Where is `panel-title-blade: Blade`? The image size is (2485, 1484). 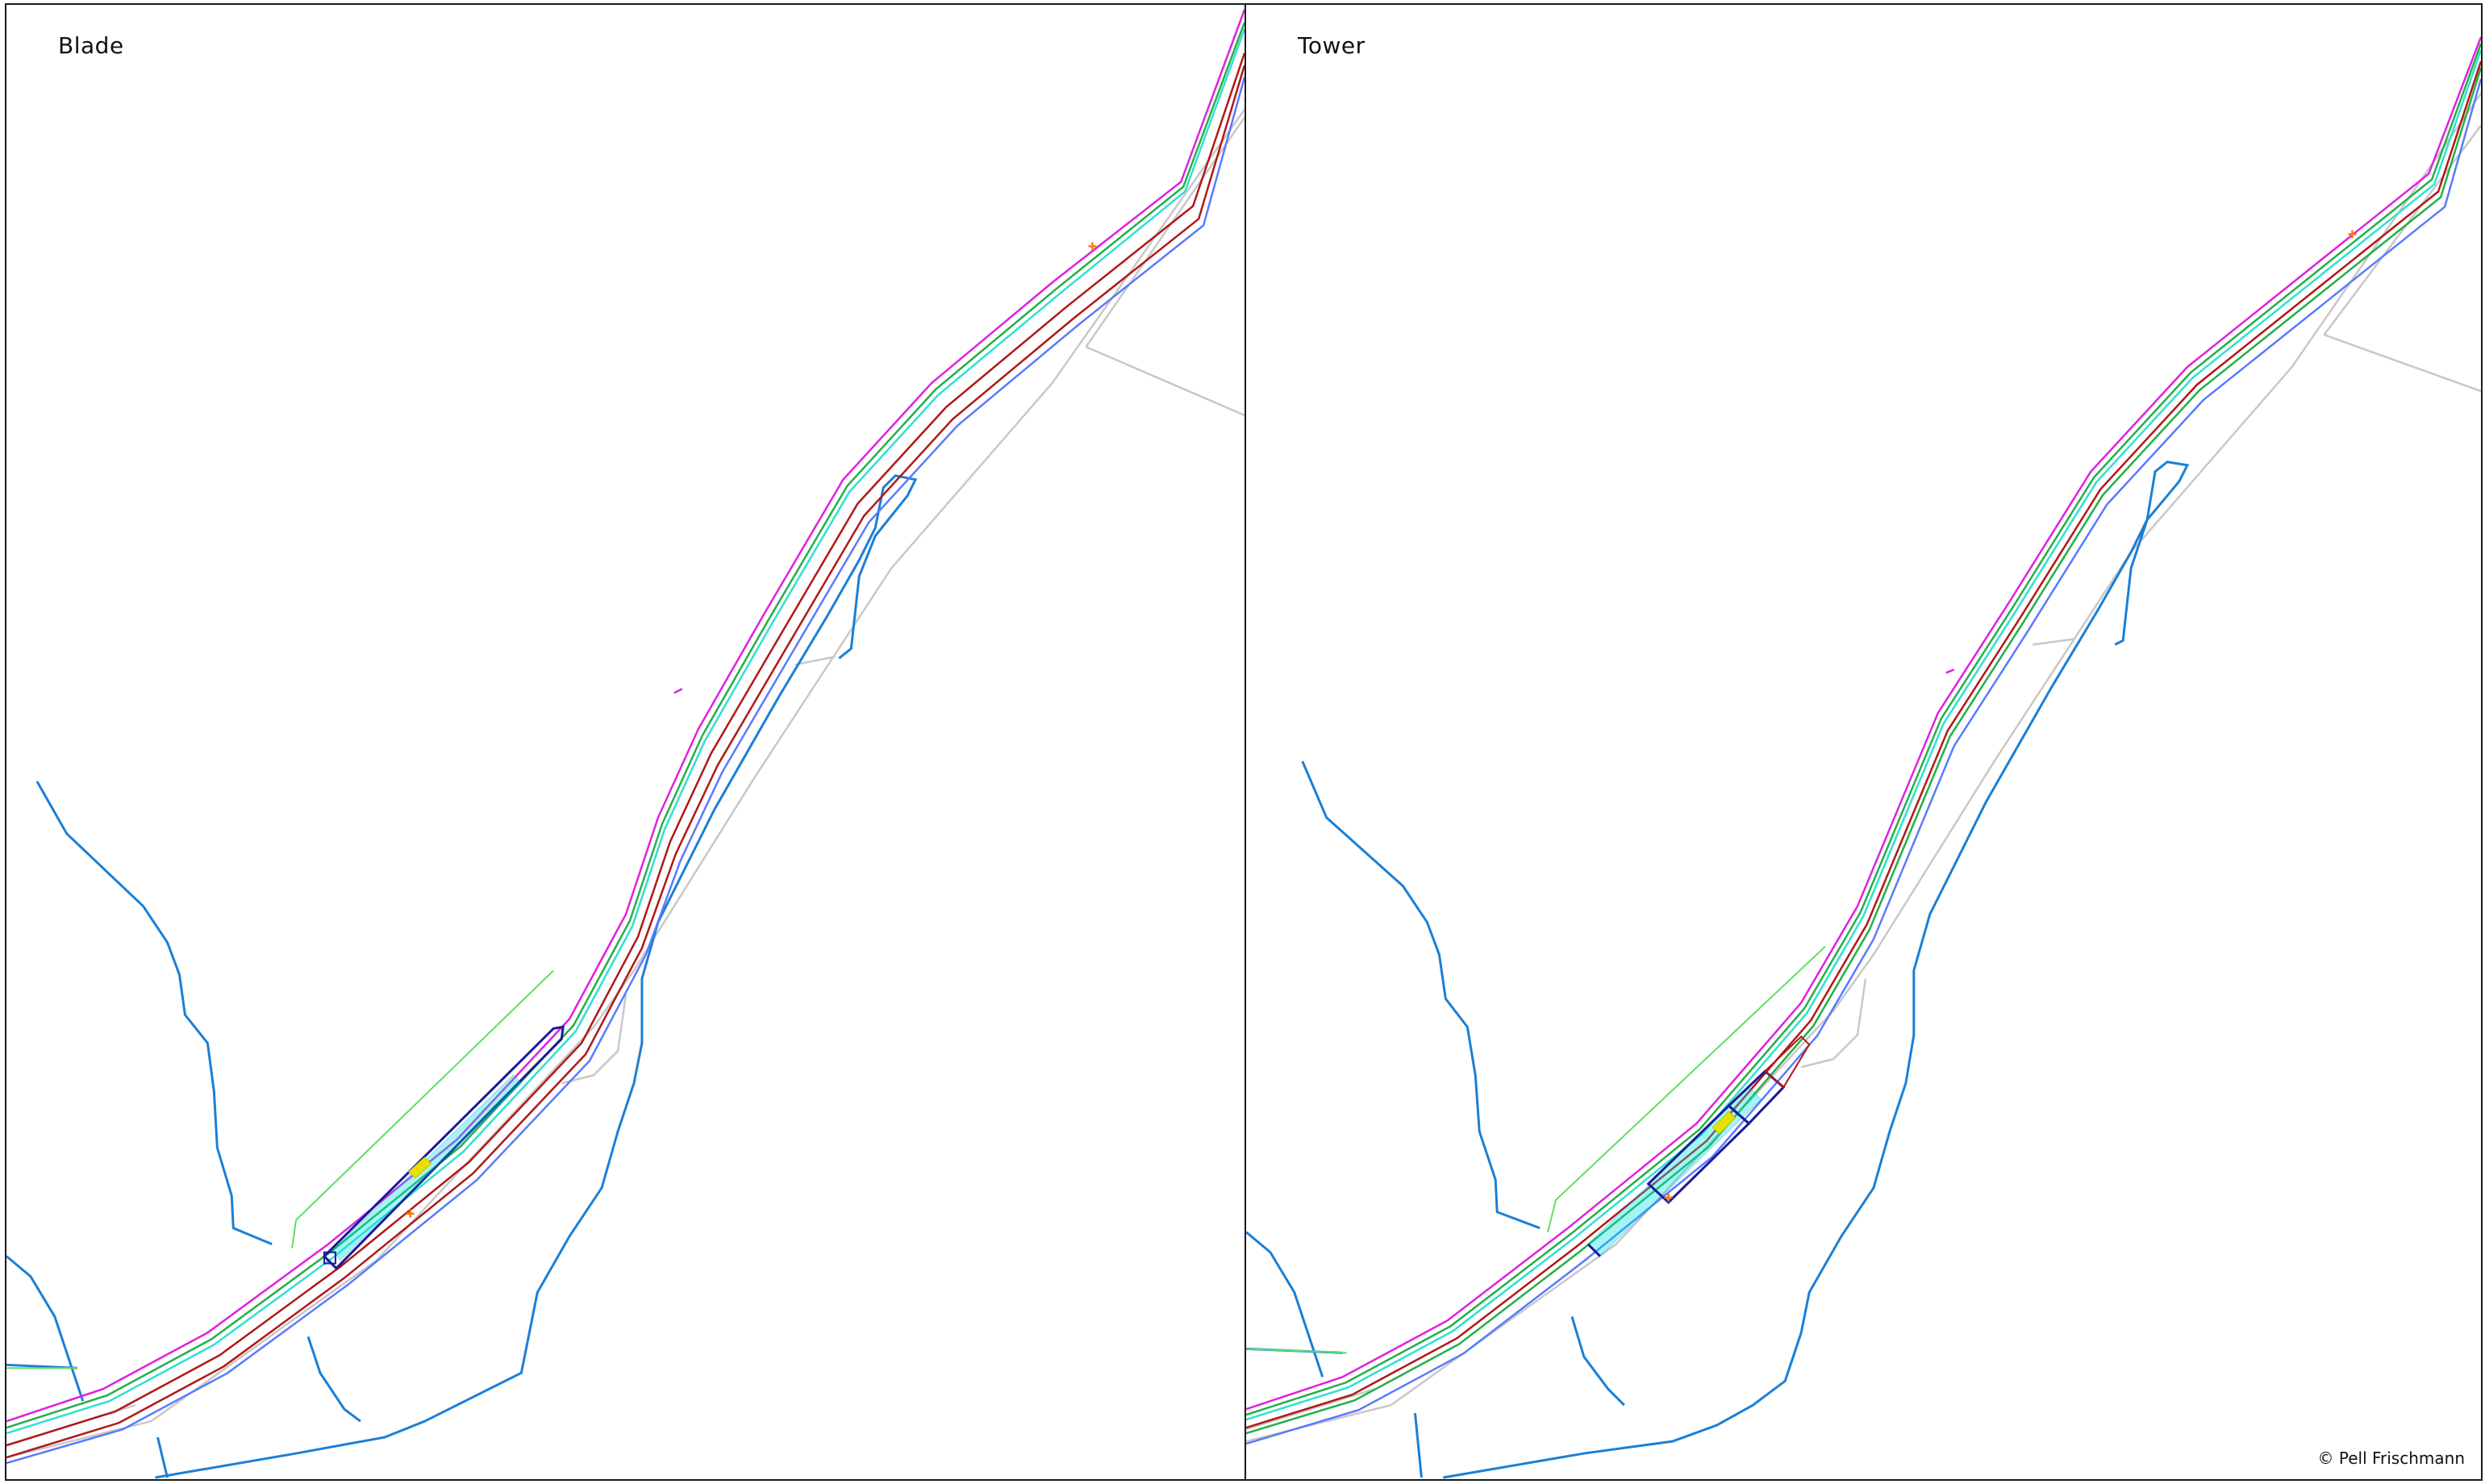
panel-title-blade: Blade is located at coordinates (91, 46).